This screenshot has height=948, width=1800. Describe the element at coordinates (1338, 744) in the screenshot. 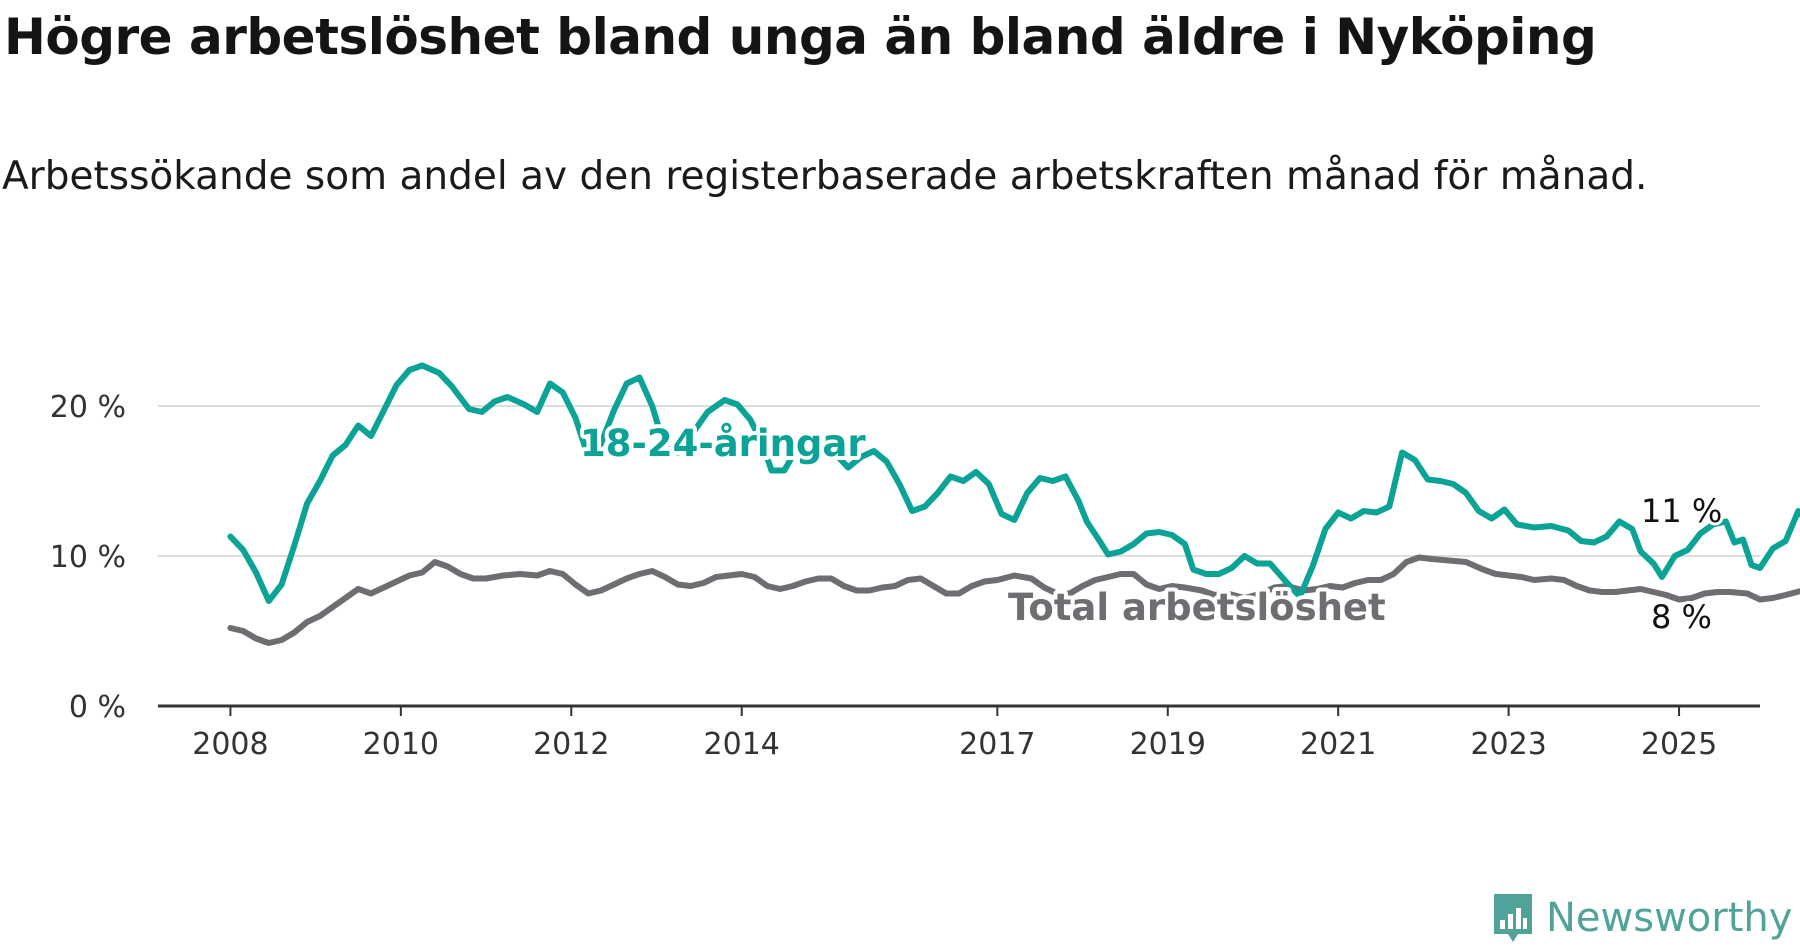

I see `x-tick-label: 2021` at that location.